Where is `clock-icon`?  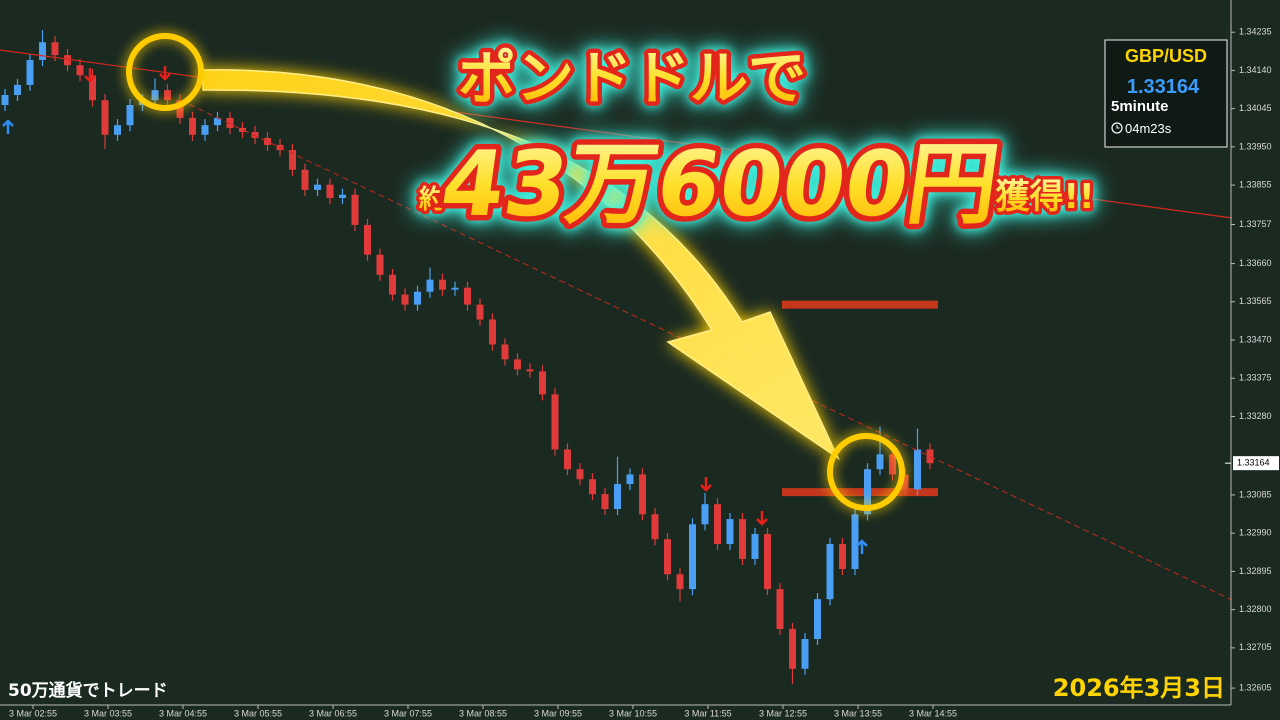
clock-icon is located at coordinates (1117, 128).